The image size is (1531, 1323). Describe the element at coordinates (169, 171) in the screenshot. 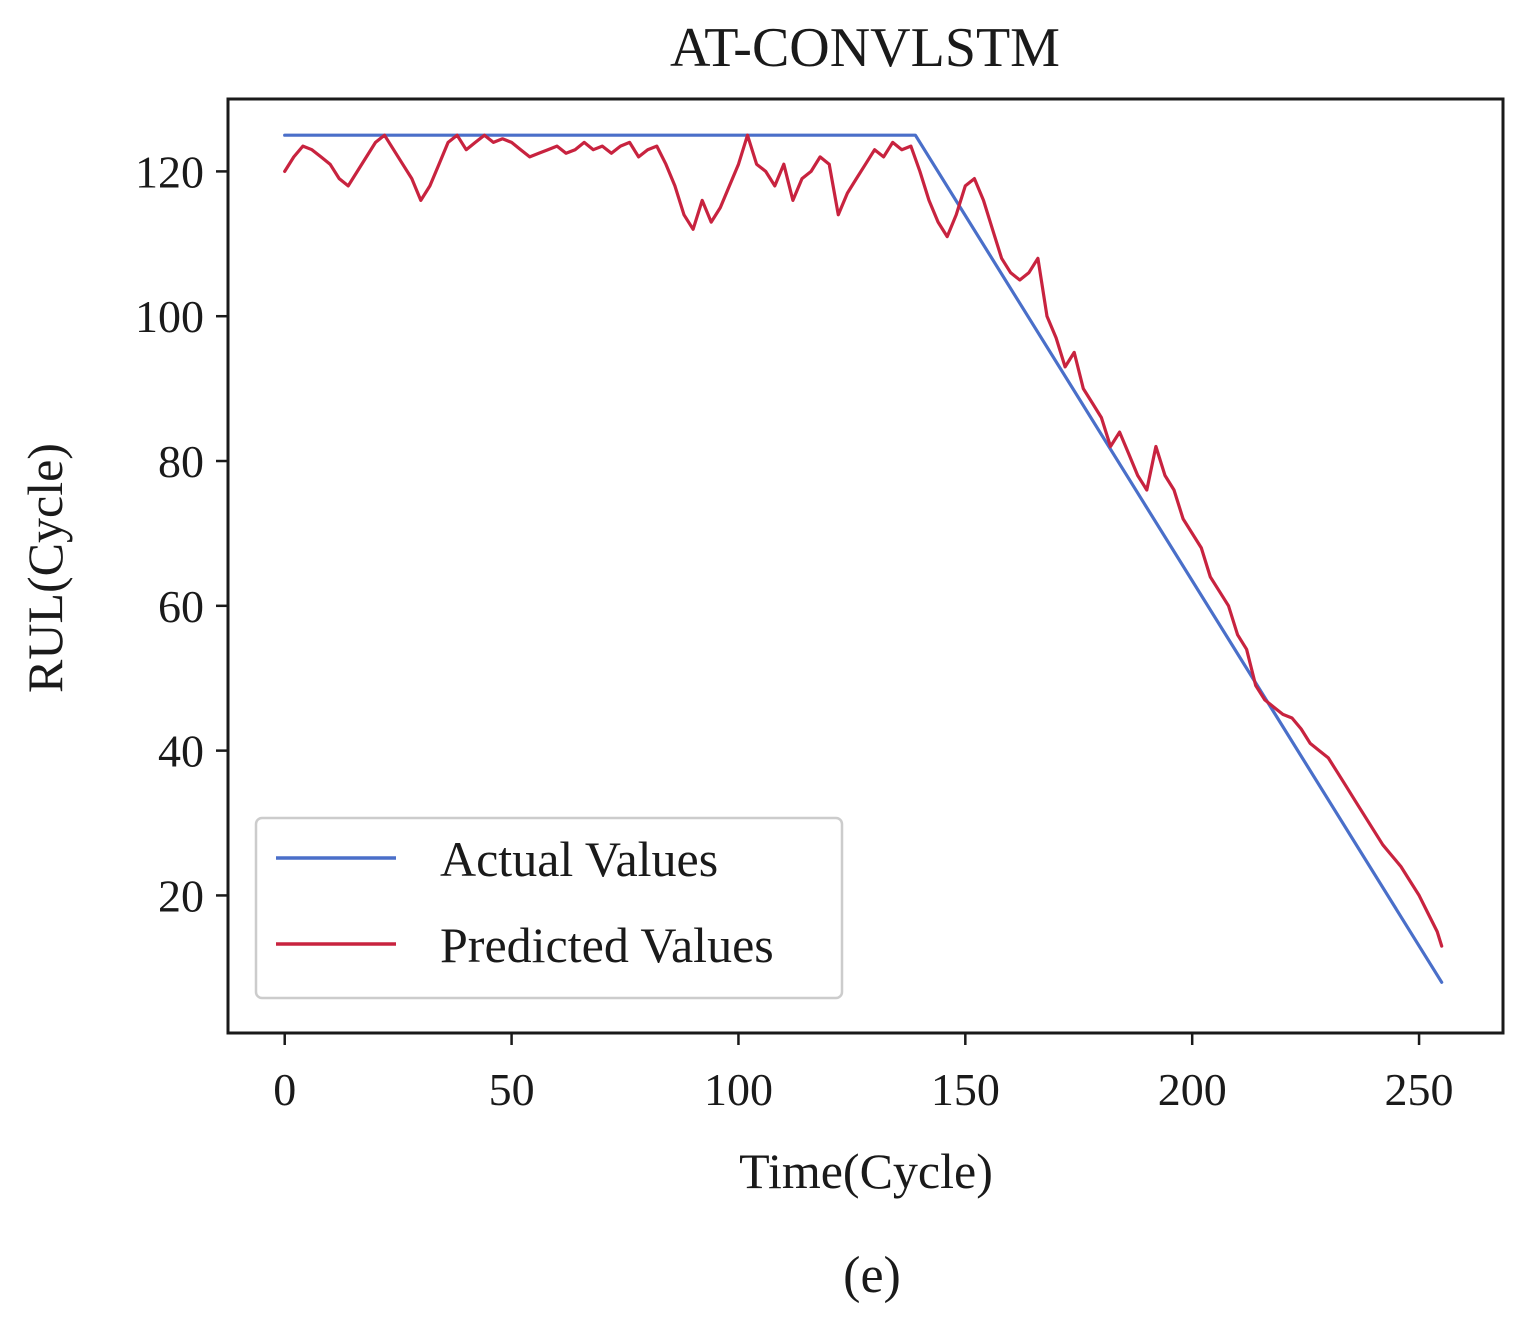

I see `y-tick-label-120: 120` at that location.